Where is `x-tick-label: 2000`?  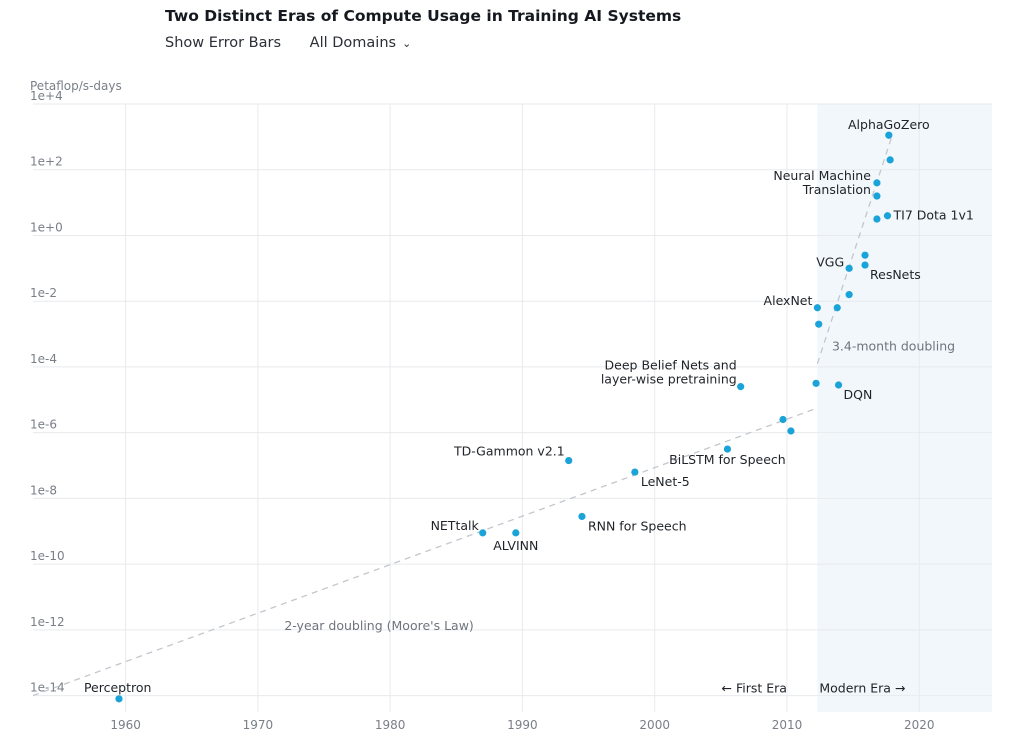 x-tick-label: 2000 is located at coordinates (654, 725).